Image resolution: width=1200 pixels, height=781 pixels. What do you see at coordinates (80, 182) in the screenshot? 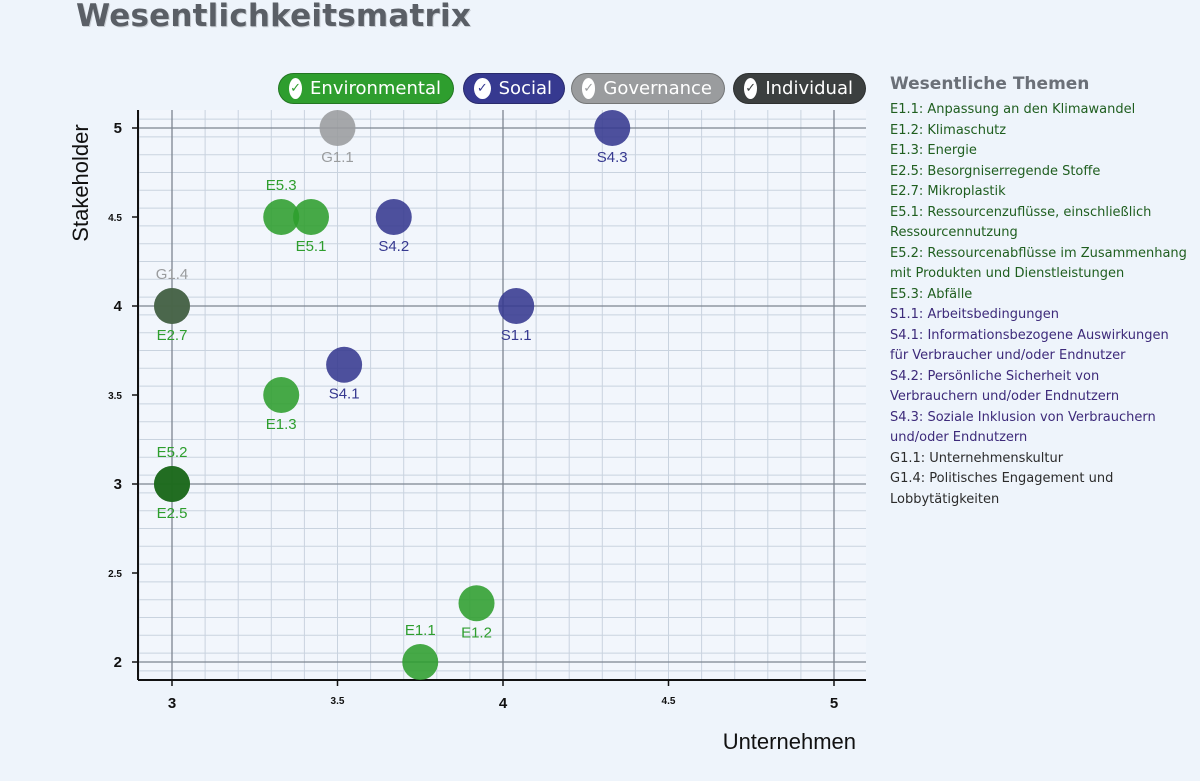
I see `y-axis-title: Stakeholder` at bounding box center [80, 182].